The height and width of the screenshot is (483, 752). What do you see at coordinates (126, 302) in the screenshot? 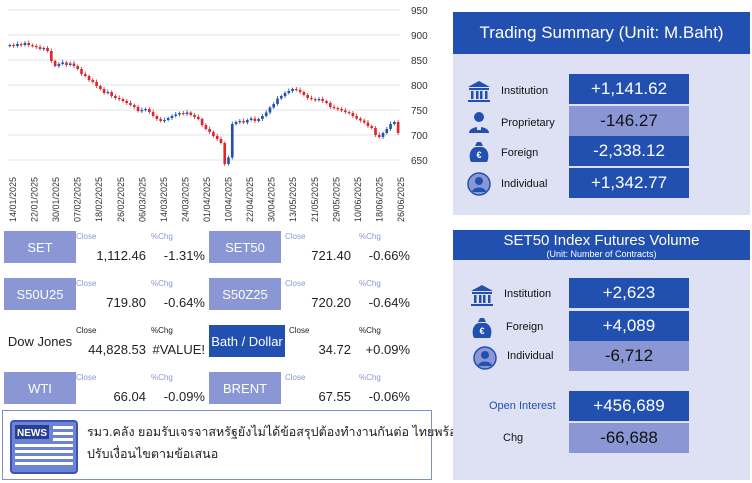
I see `tile-close-value: 719.80` at bounding box center [126, 302].